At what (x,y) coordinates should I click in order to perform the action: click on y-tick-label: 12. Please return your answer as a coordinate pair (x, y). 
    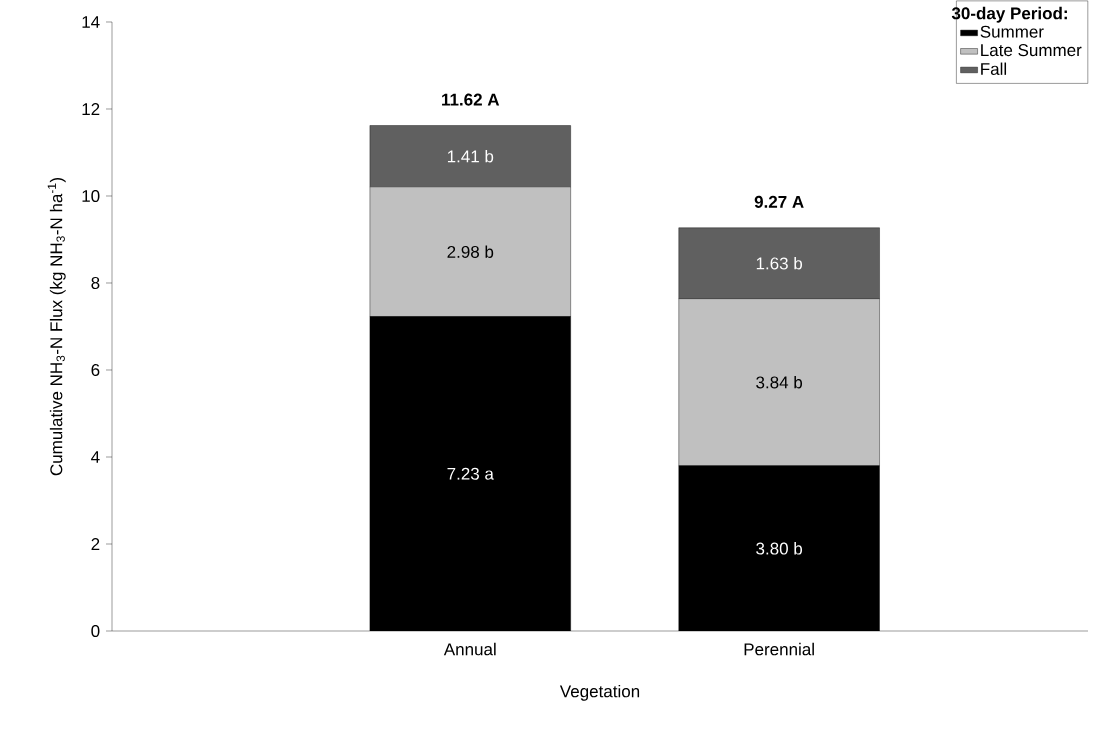
    Looking at the image, I should click on (91, 109).